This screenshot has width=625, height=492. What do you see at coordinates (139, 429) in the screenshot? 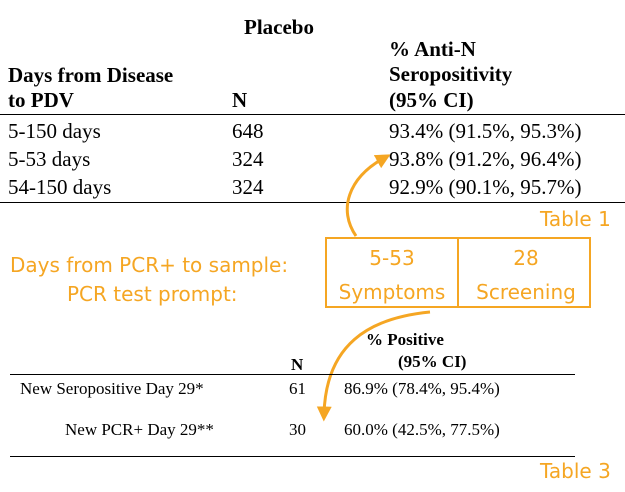
I see `table3-row-label: New PCR+ Day 29**` at bounding box center [139, 429].